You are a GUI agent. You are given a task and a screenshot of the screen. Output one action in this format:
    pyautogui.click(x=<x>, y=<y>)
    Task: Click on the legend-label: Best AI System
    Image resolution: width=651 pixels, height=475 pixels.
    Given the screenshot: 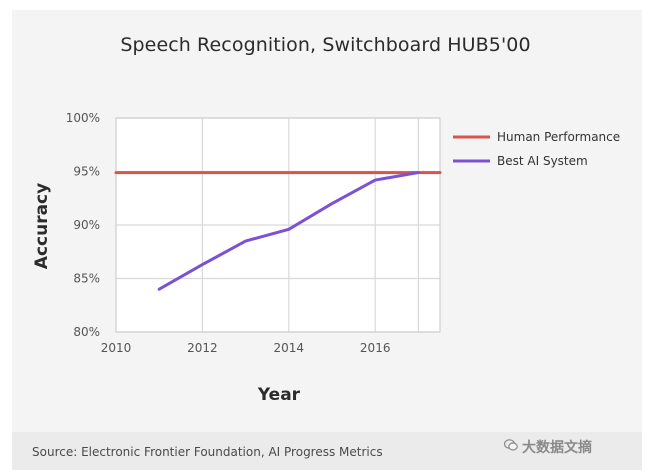 What is the action you would take?
    pyautogui.click(x=542, y=161)
    